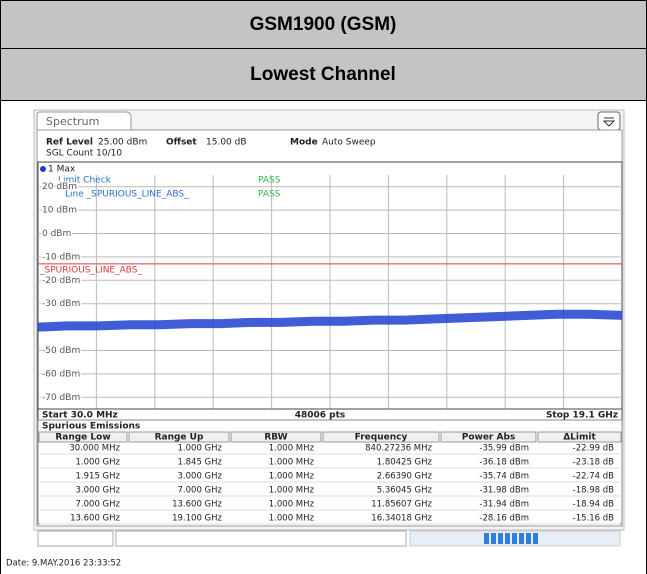 This screenshot has height=574, width=647. What do you see at coordinates (61, 374) in the screenshot?
I see `y-tick-label: -60 dBm` at bounding box center [61, 374].